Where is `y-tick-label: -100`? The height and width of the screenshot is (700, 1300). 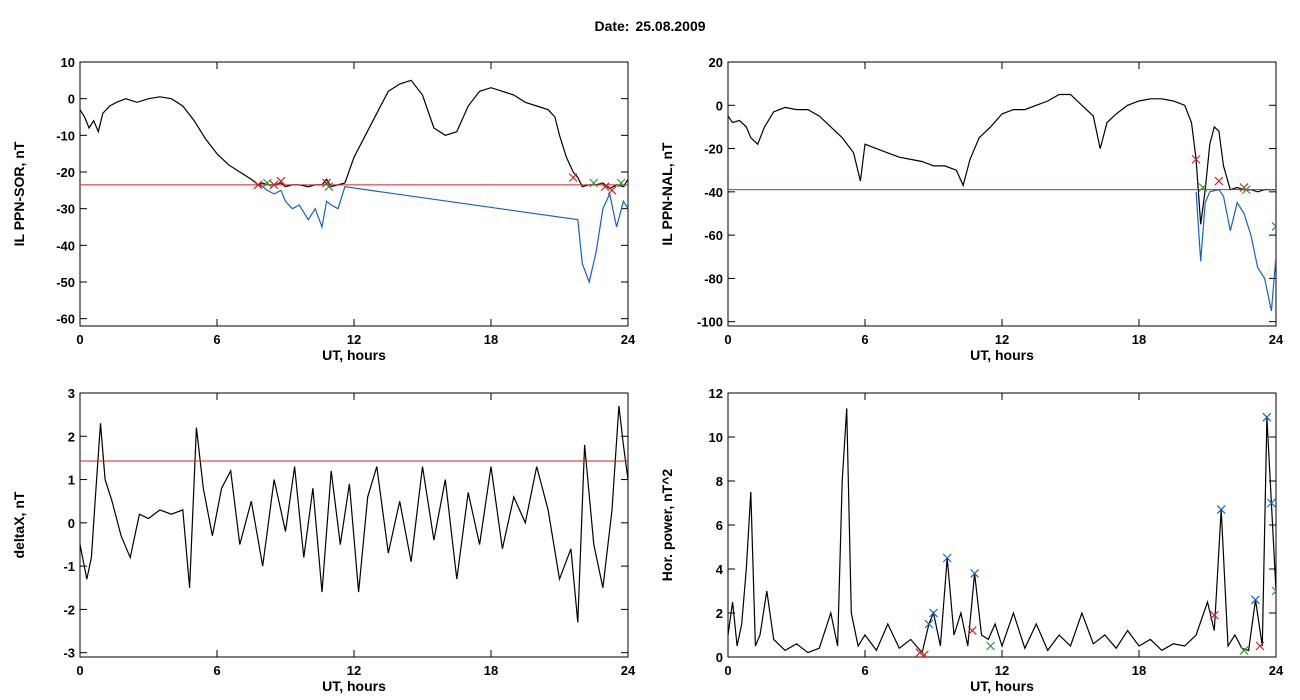 y-tick-label: -100 is located at coordinates (710, 322).